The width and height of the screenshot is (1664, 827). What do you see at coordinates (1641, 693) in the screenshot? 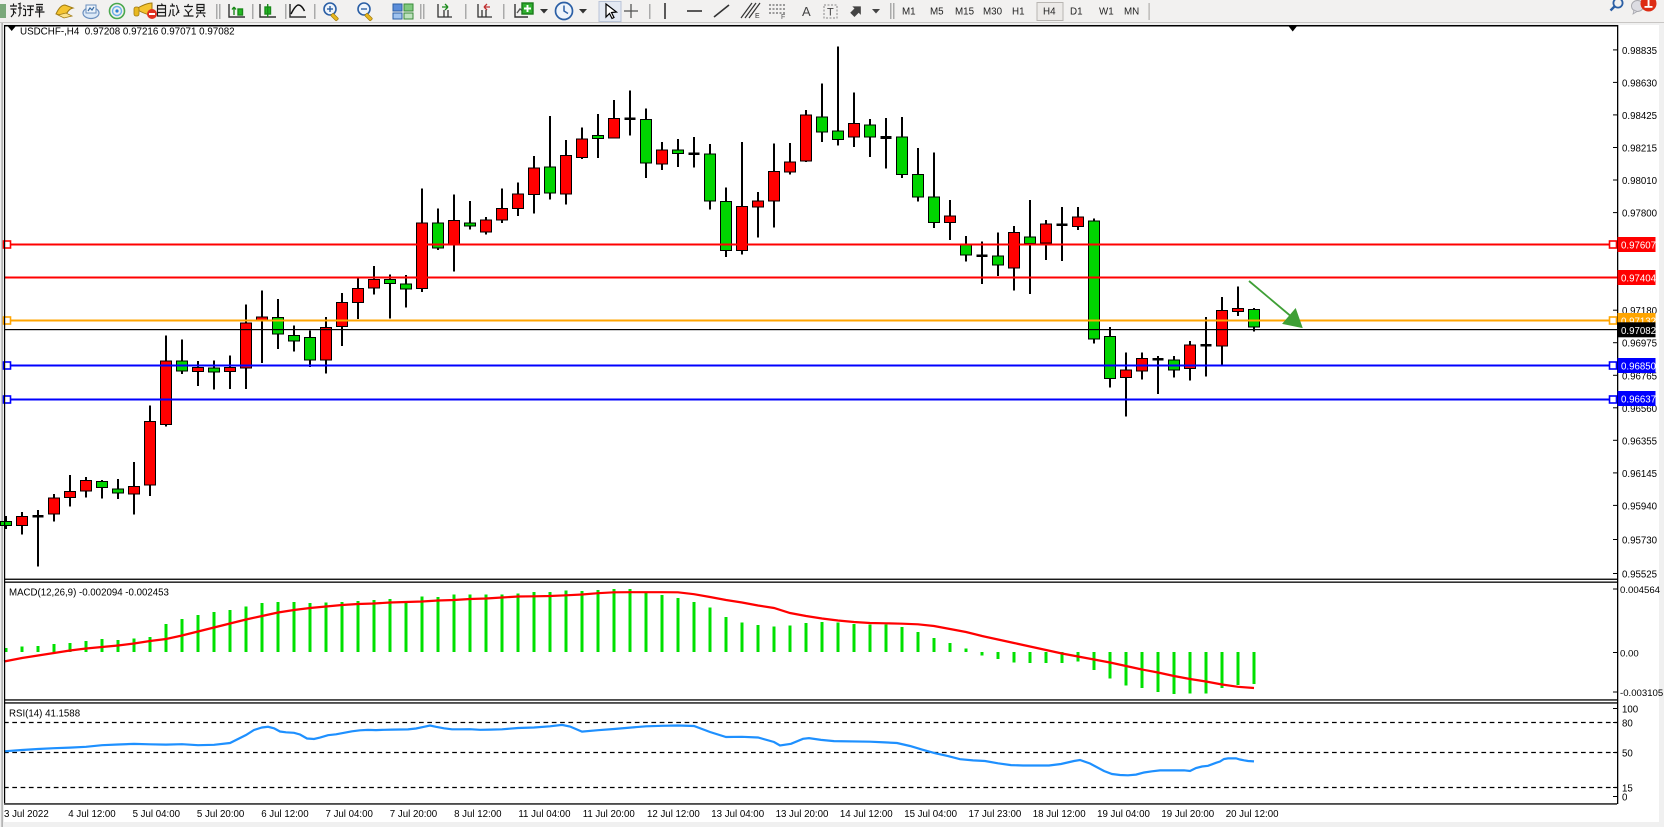
I see `svg-text: -0.003105` at bounding box center [1641, 693].